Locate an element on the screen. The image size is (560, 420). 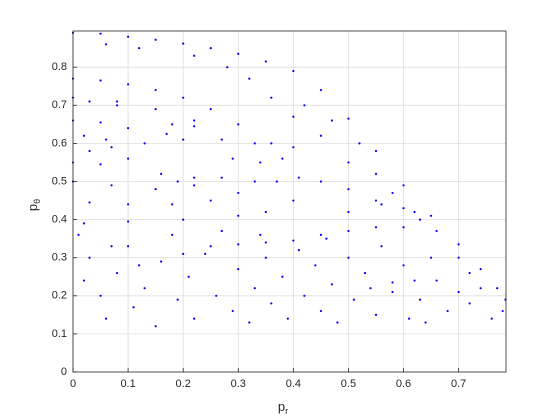
y-tick-label: 0.7 is located at coordinates (59, 105).